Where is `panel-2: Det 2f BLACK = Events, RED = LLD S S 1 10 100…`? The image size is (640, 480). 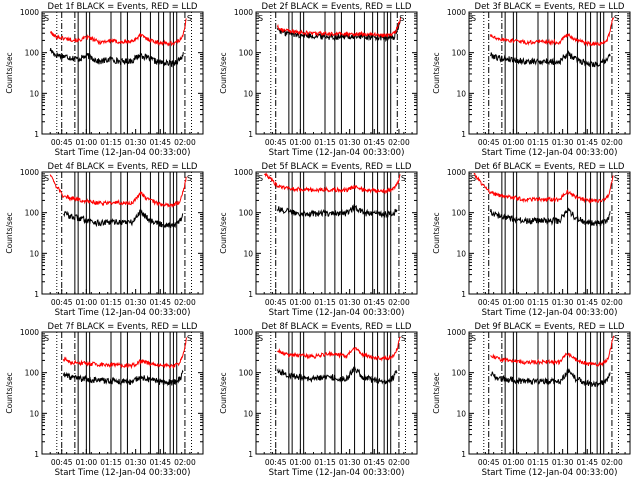 panel-2: Det 2f BLACK = Events, RED = LLD S S 1 10 100… is located at coordinates (318, 80).